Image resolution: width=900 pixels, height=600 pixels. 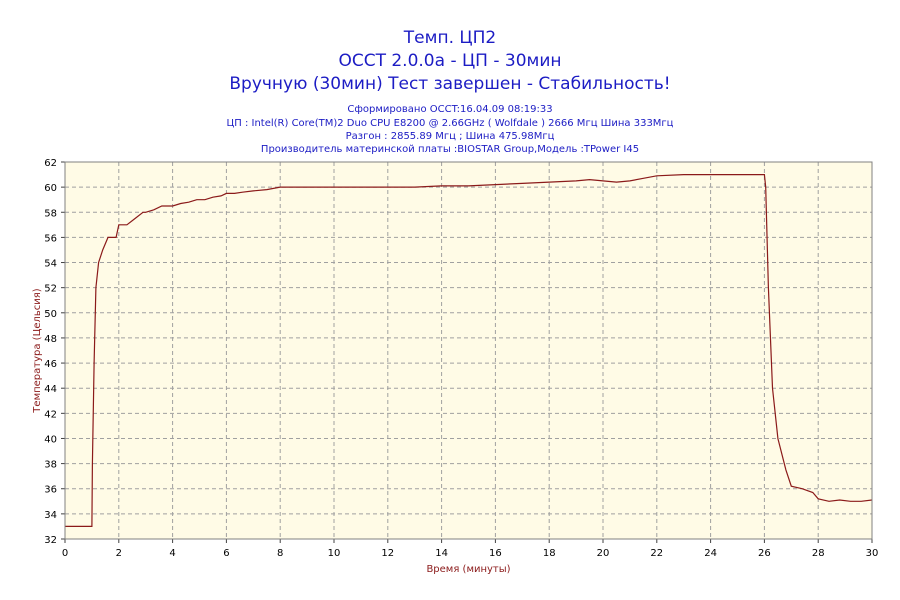 What do you see at coordinates (50, 465) in the screenshot?
I see `y-tick-label: 38` at bounding box center [50, 465].